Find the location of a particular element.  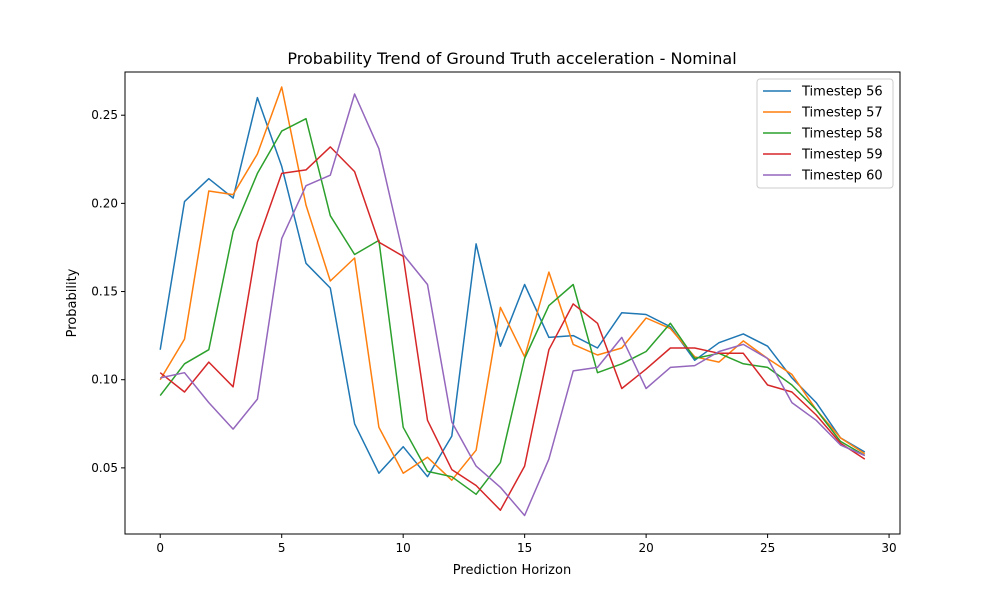

x-axis-label: Prediction Horizon is located at coordinates (512, 570).